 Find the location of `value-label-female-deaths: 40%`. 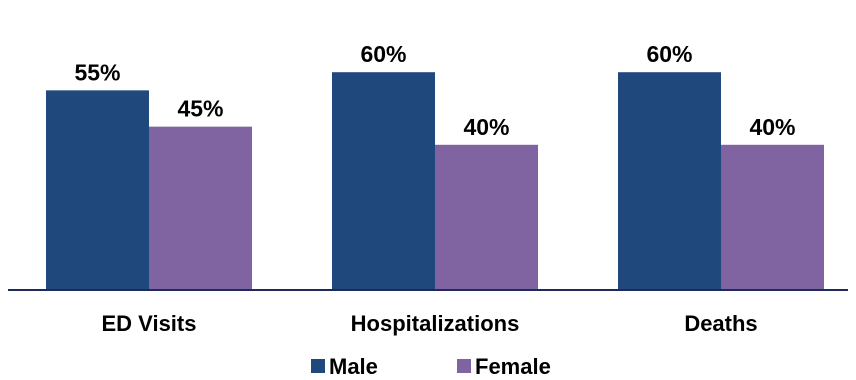

value-label-female-deaths: 40% is located at coordinates (772, 127).